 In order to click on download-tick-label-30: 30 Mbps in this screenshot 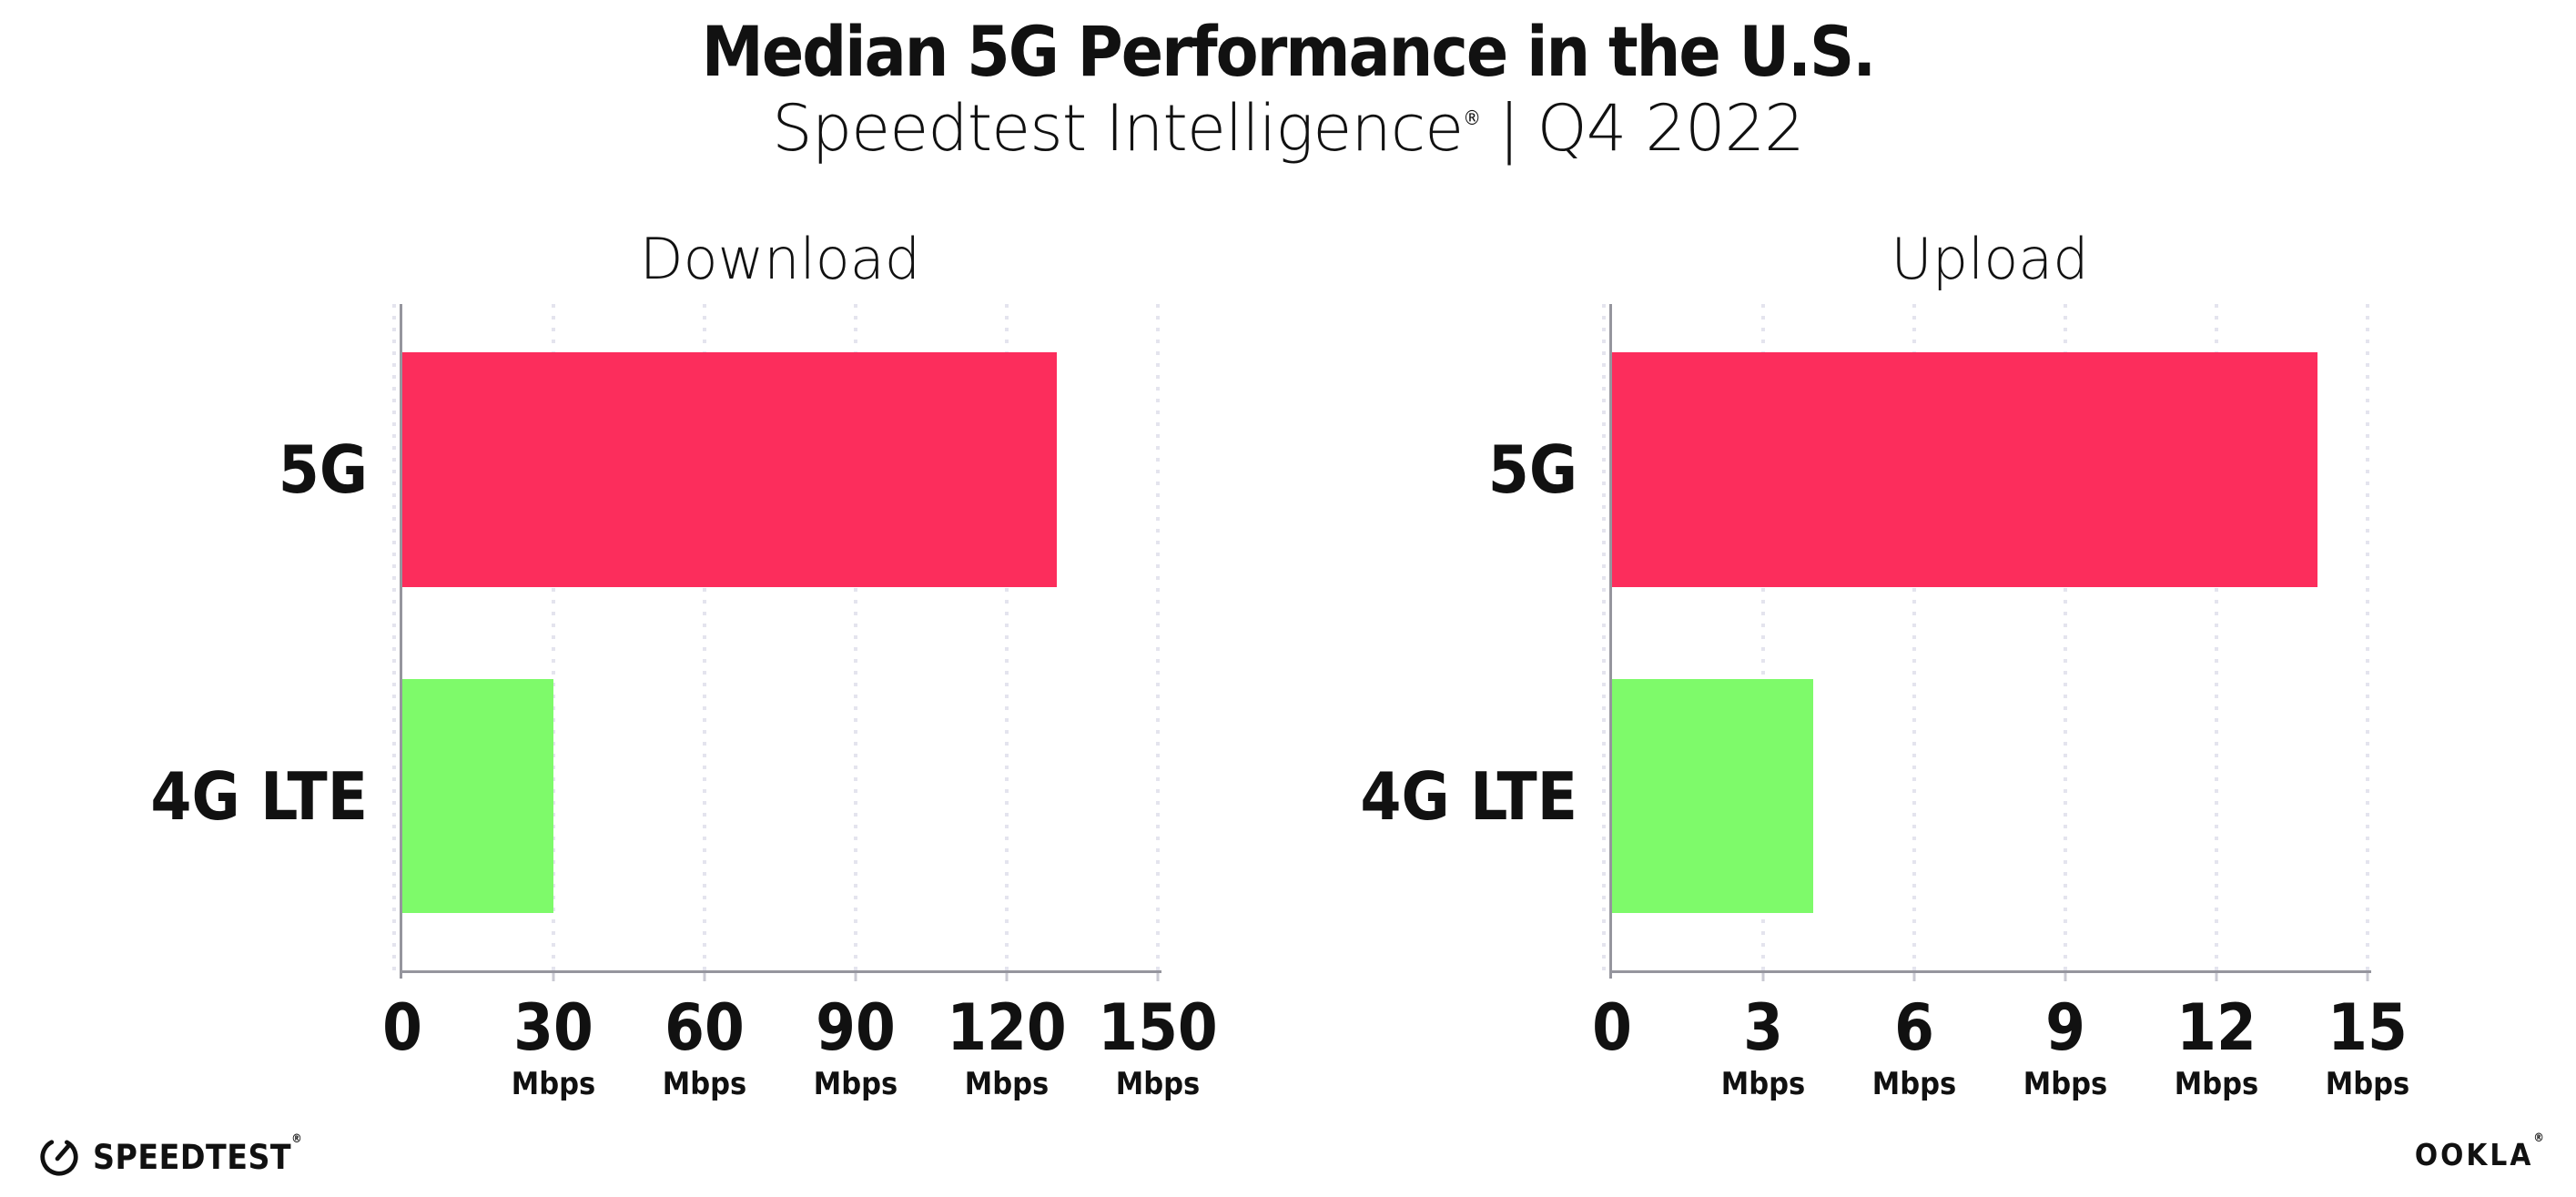, I will do `click(553, 1048)`.